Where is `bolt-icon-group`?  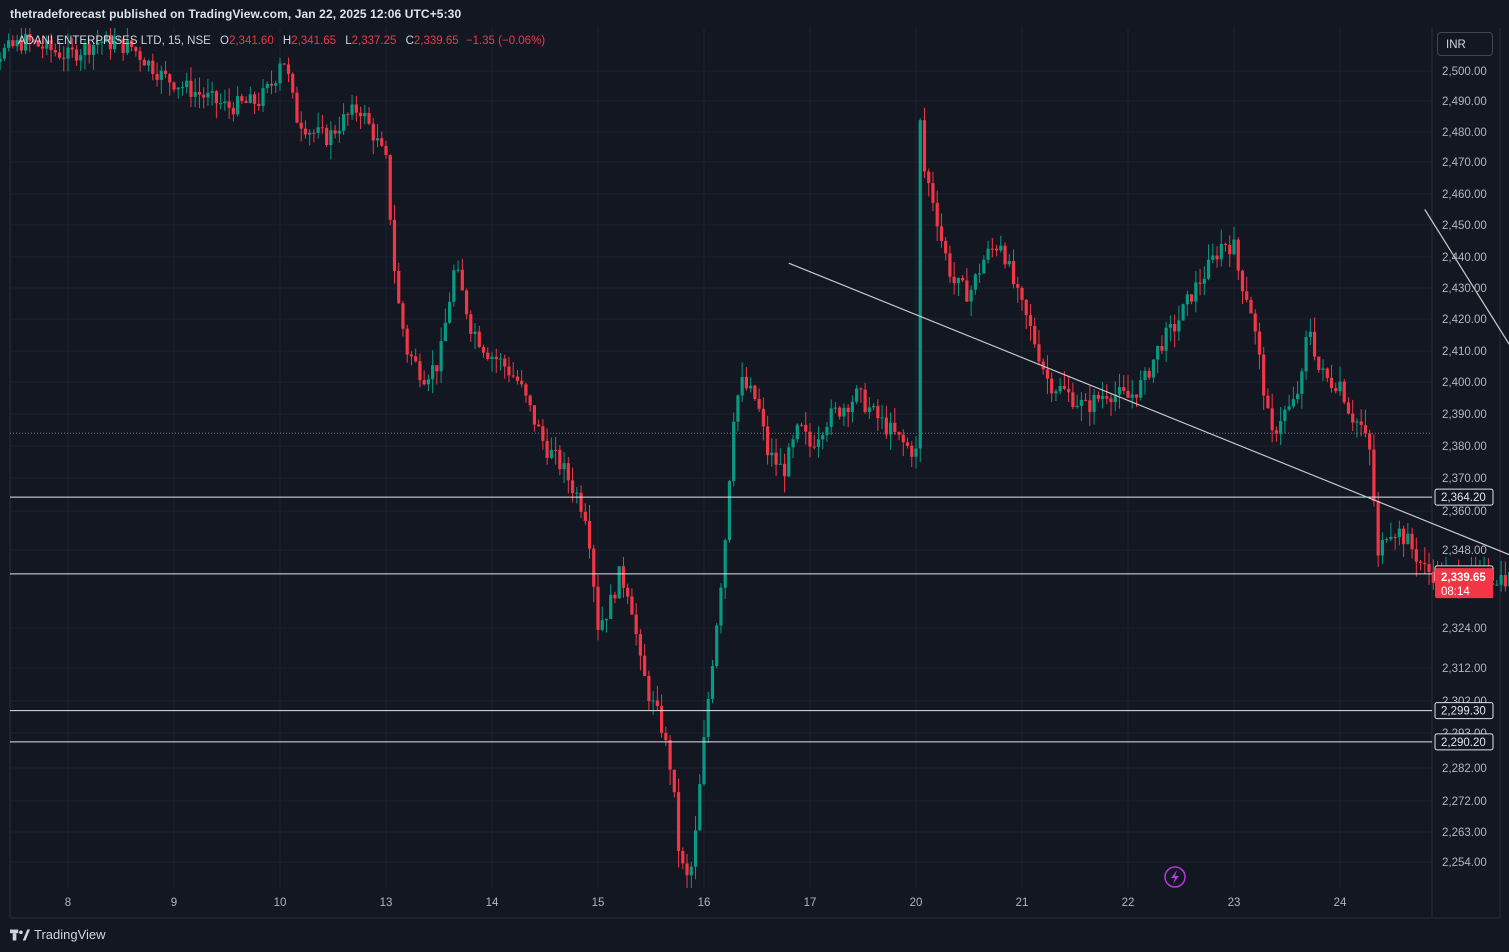 bolt-icon-group is located at coordinates (1175, 877).